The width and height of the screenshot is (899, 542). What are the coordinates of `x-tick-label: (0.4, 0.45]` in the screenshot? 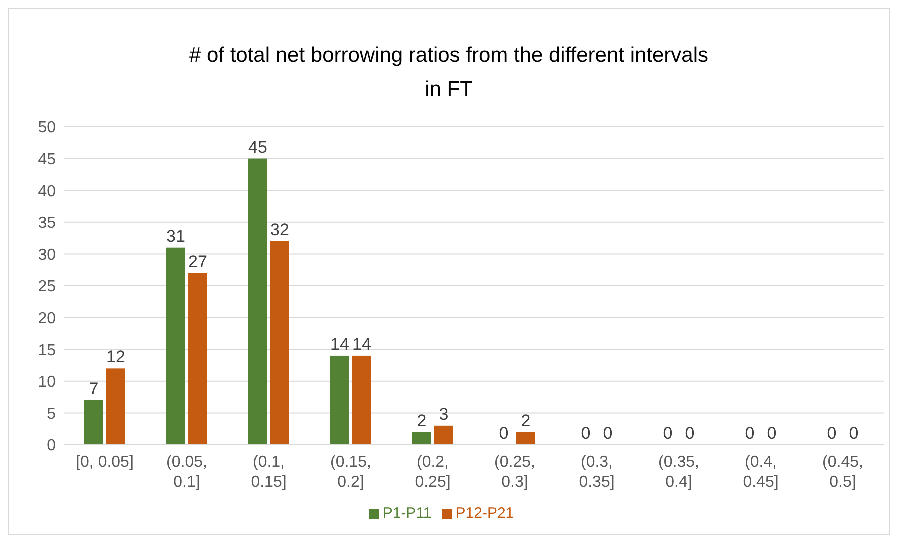 It's located at (761, 472).